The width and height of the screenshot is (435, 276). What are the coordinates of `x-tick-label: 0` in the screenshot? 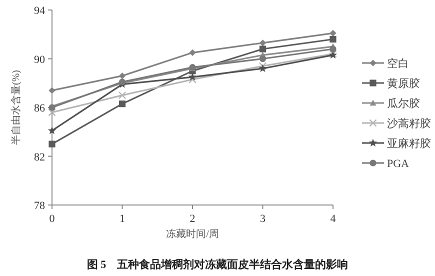 It's located at (52, 219).